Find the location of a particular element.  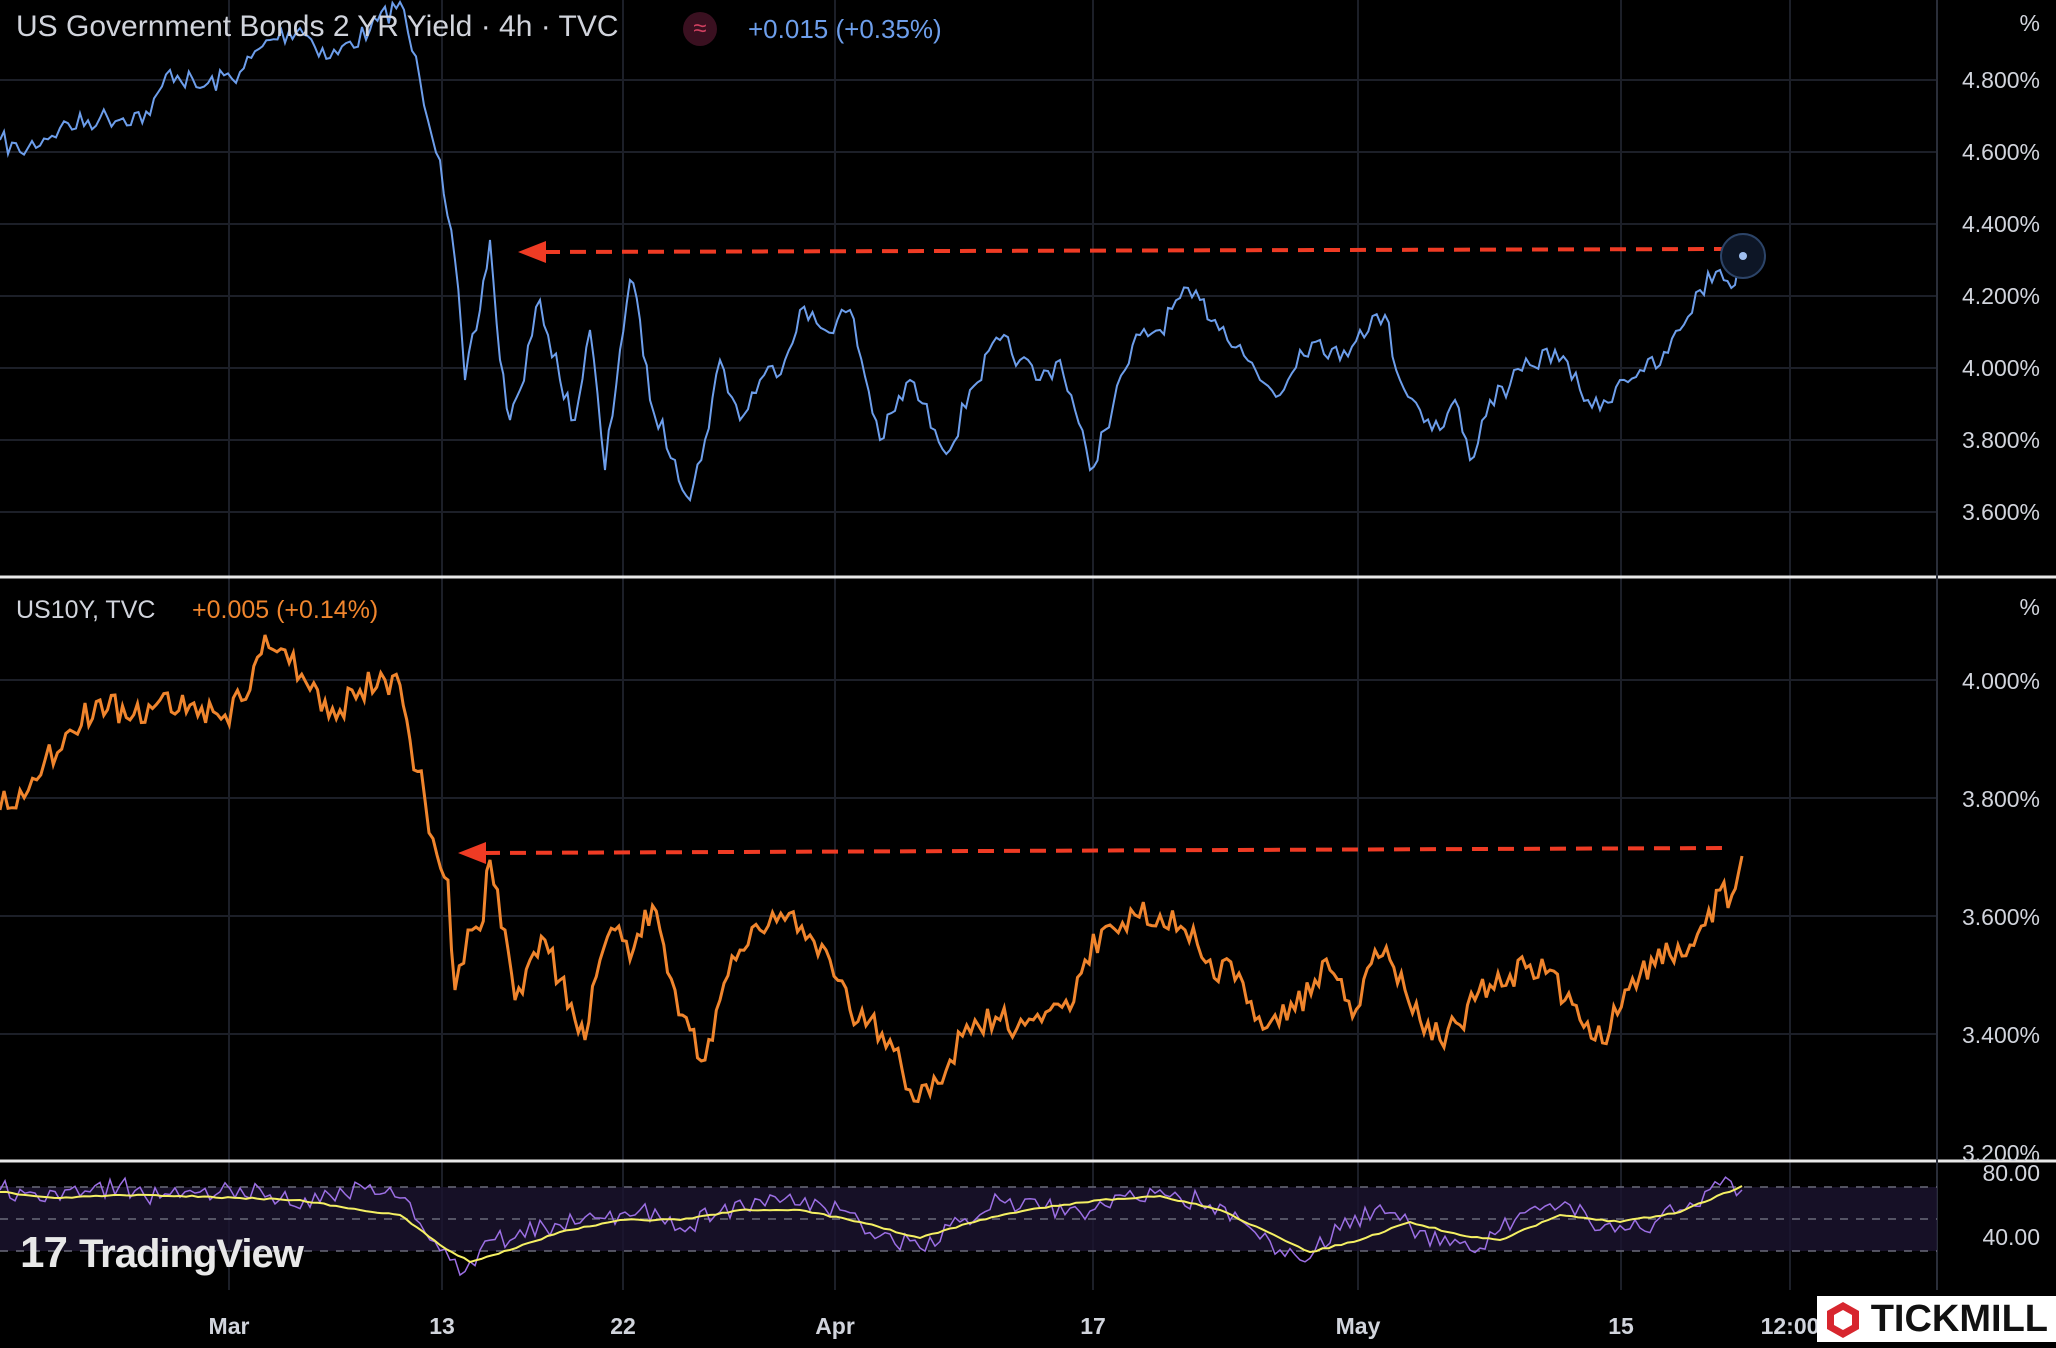

tradingview-wordmark: TradingView is located at coordinates (191, 1254).